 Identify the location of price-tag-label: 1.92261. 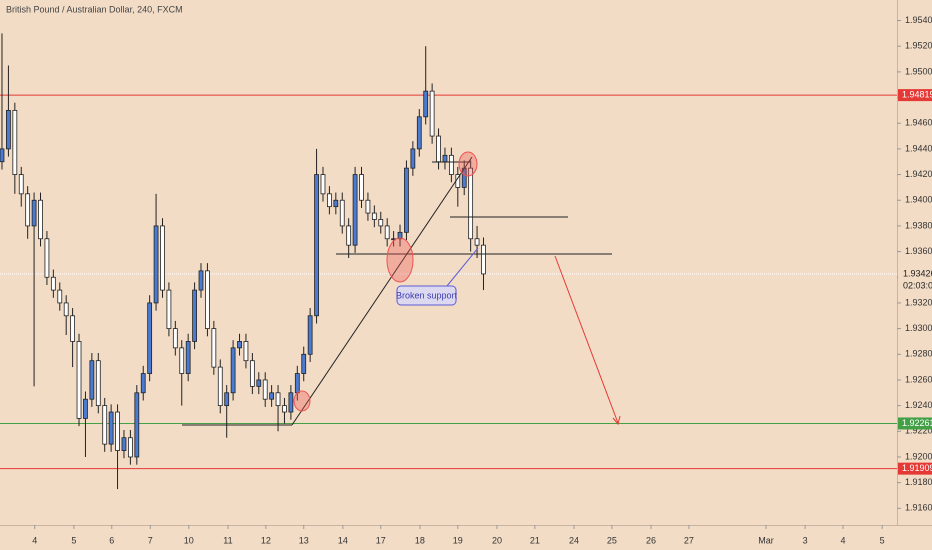
(917, 423).